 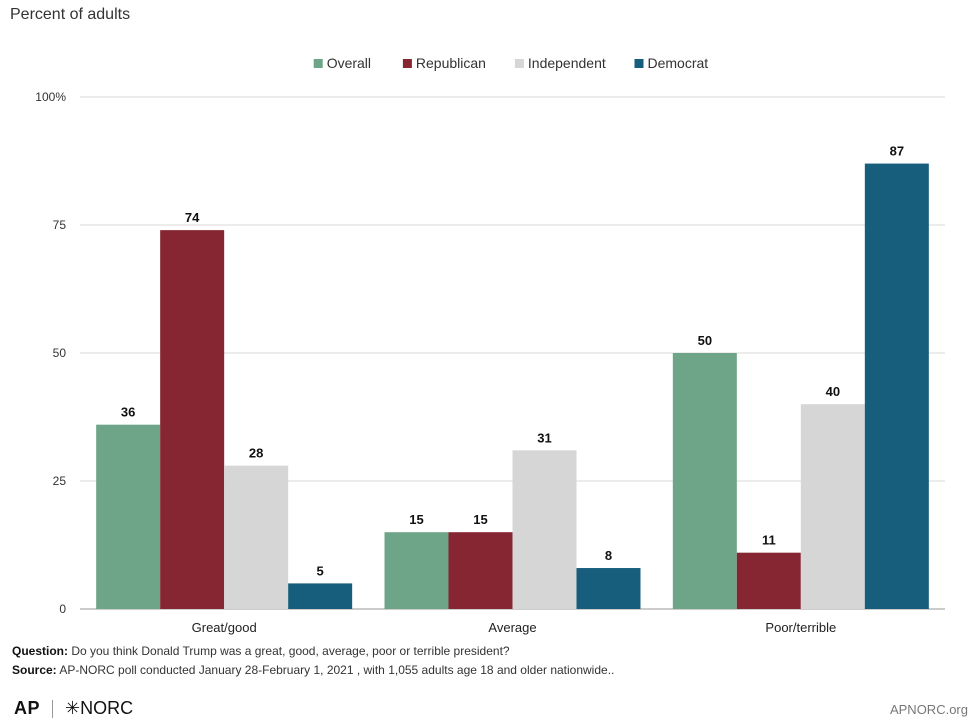 What do you see at coordinates (60, 481) in the screenshot?
I see `y-tick-label: 25` at bounding box center [60, 481].